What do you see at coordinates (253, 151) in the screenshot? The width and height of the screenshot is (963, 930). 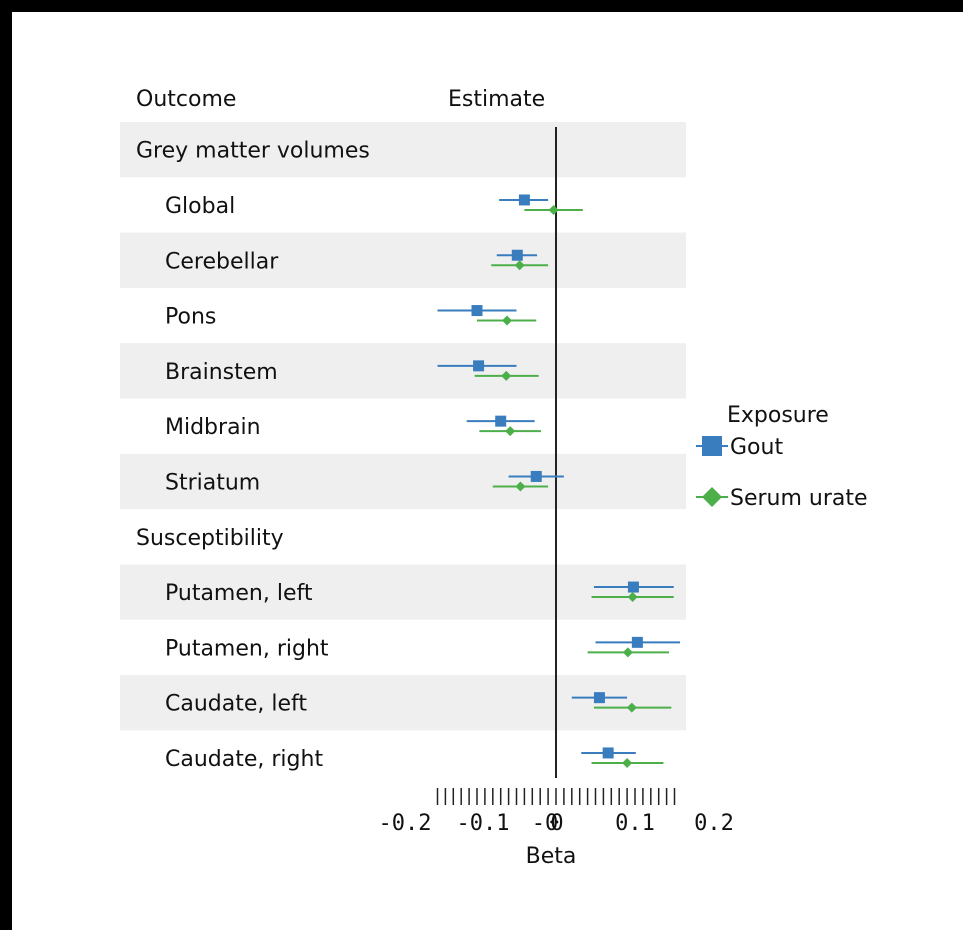 I see `group-label: Grey matter volumes` at bounding box center [253, 151].